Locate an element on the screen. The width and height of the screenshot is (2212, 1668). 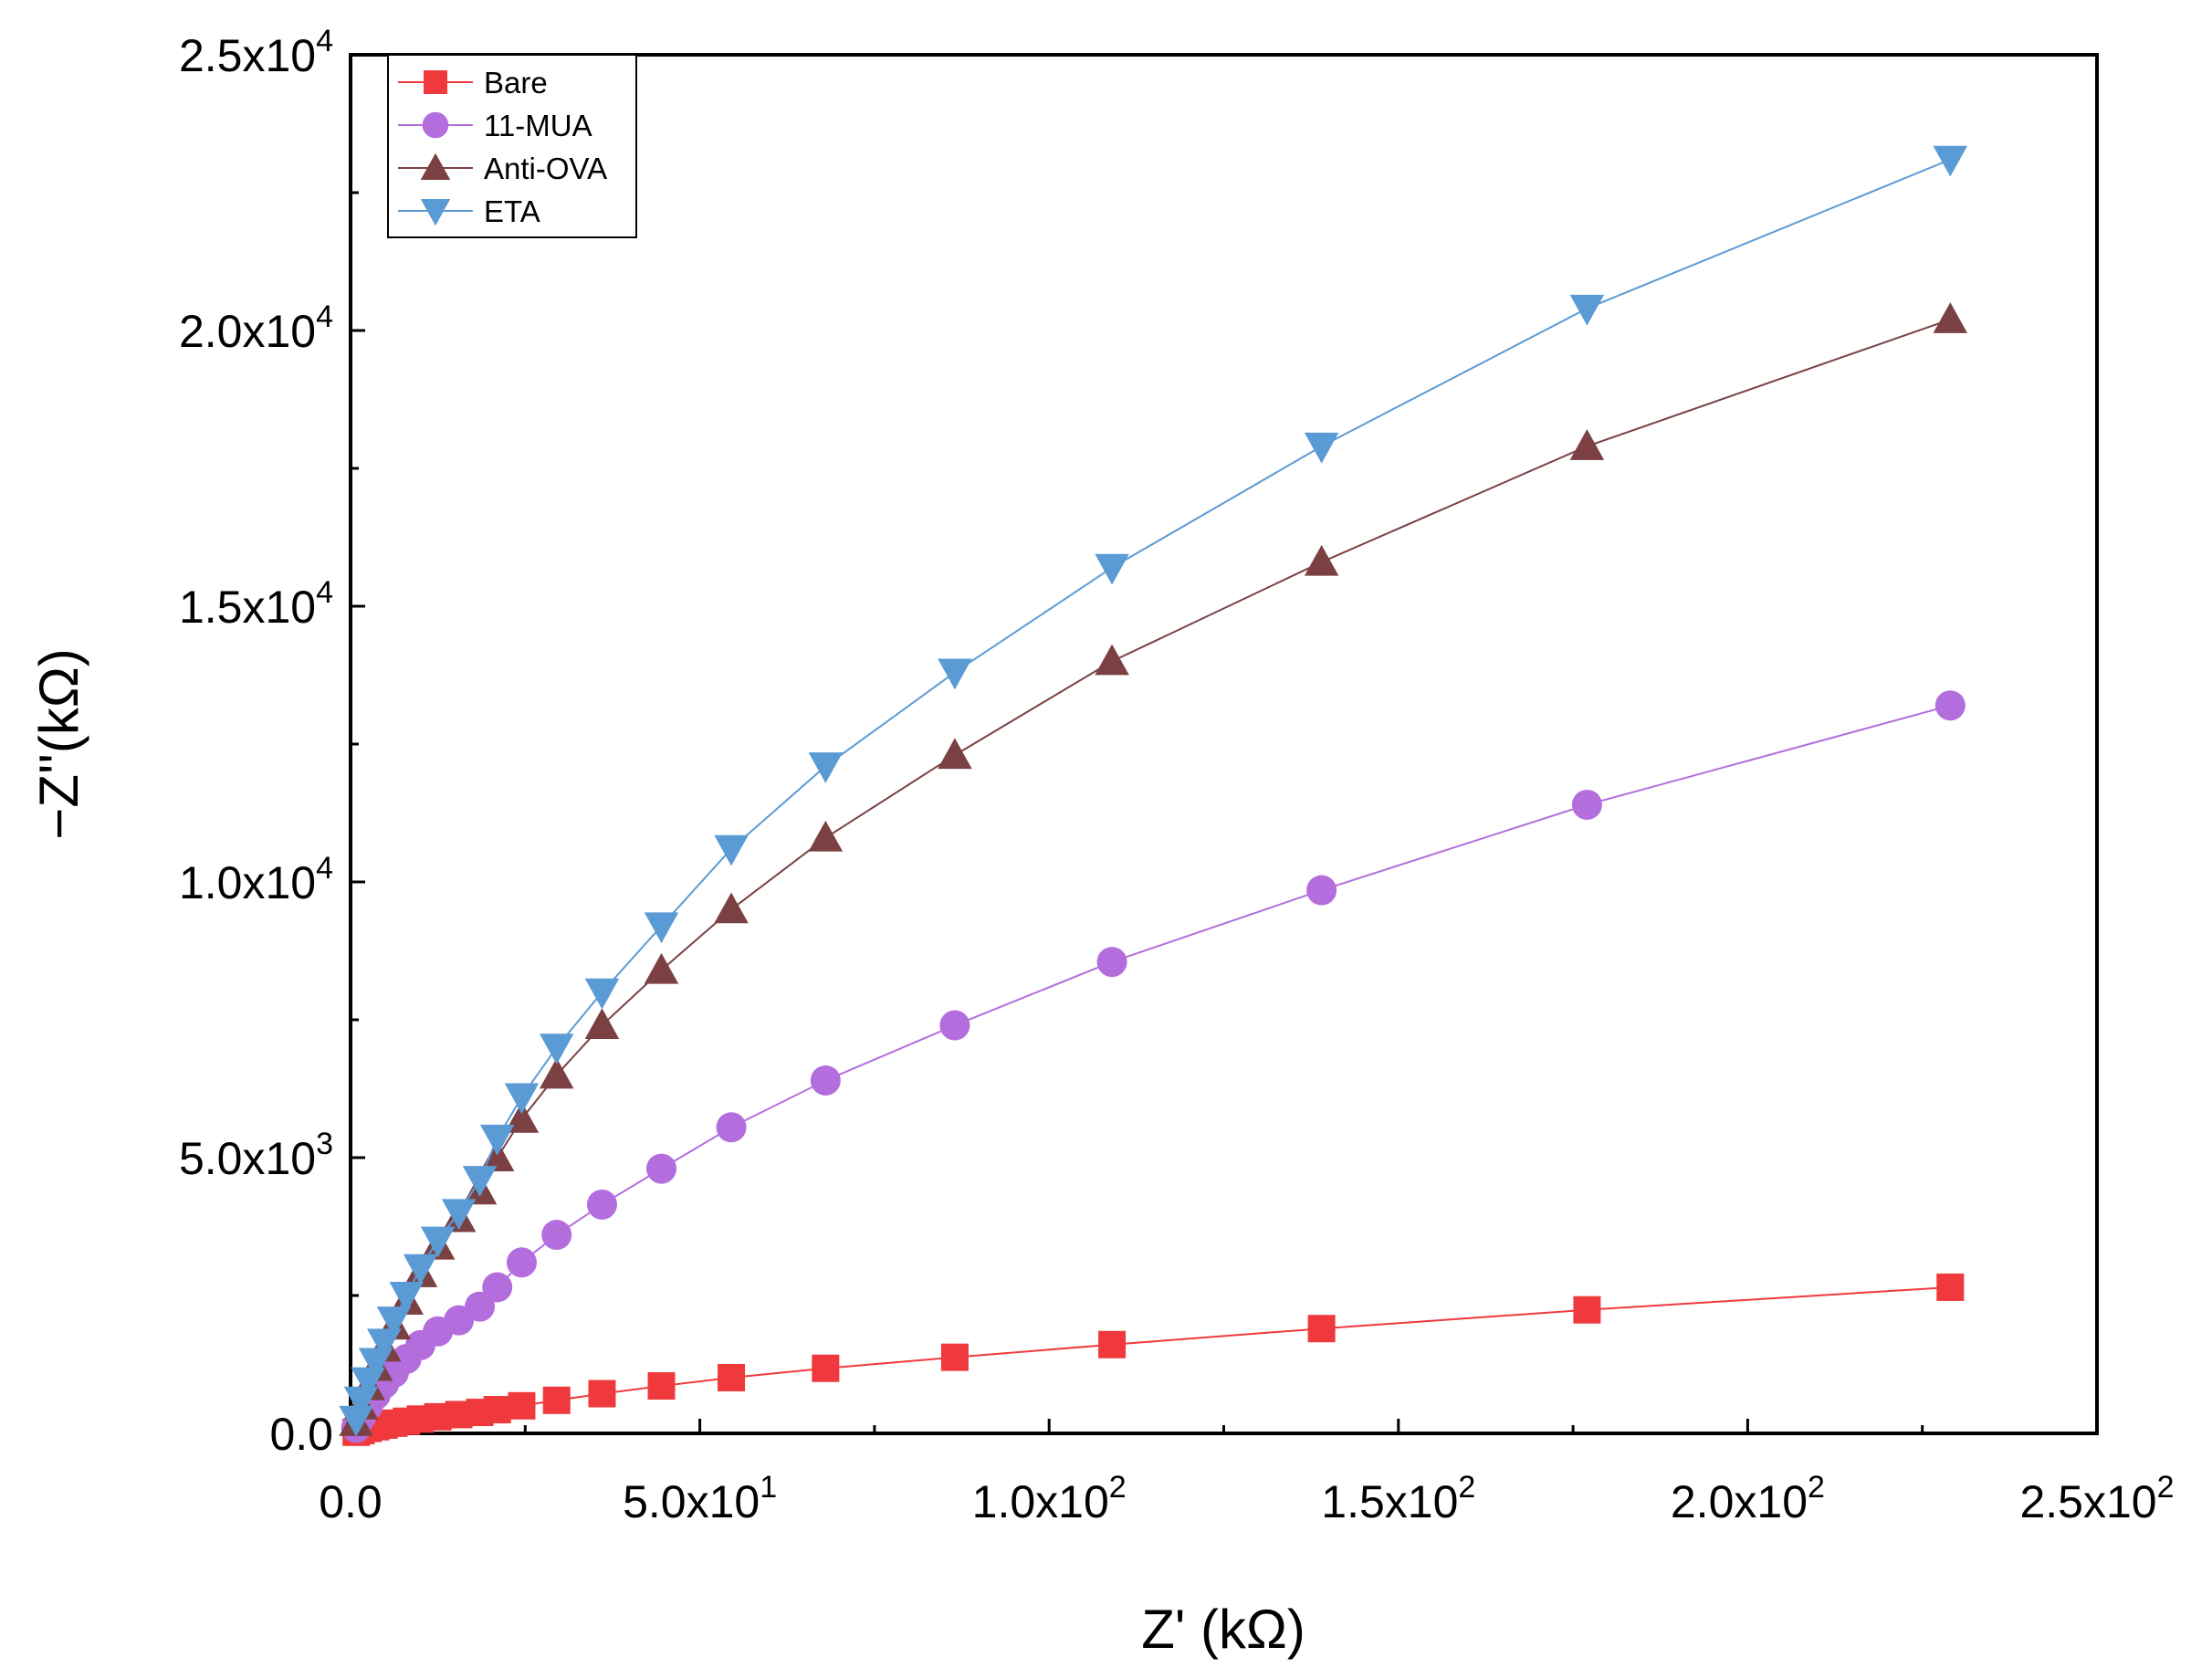
series-bare is located at coordinates (1153, 1359).